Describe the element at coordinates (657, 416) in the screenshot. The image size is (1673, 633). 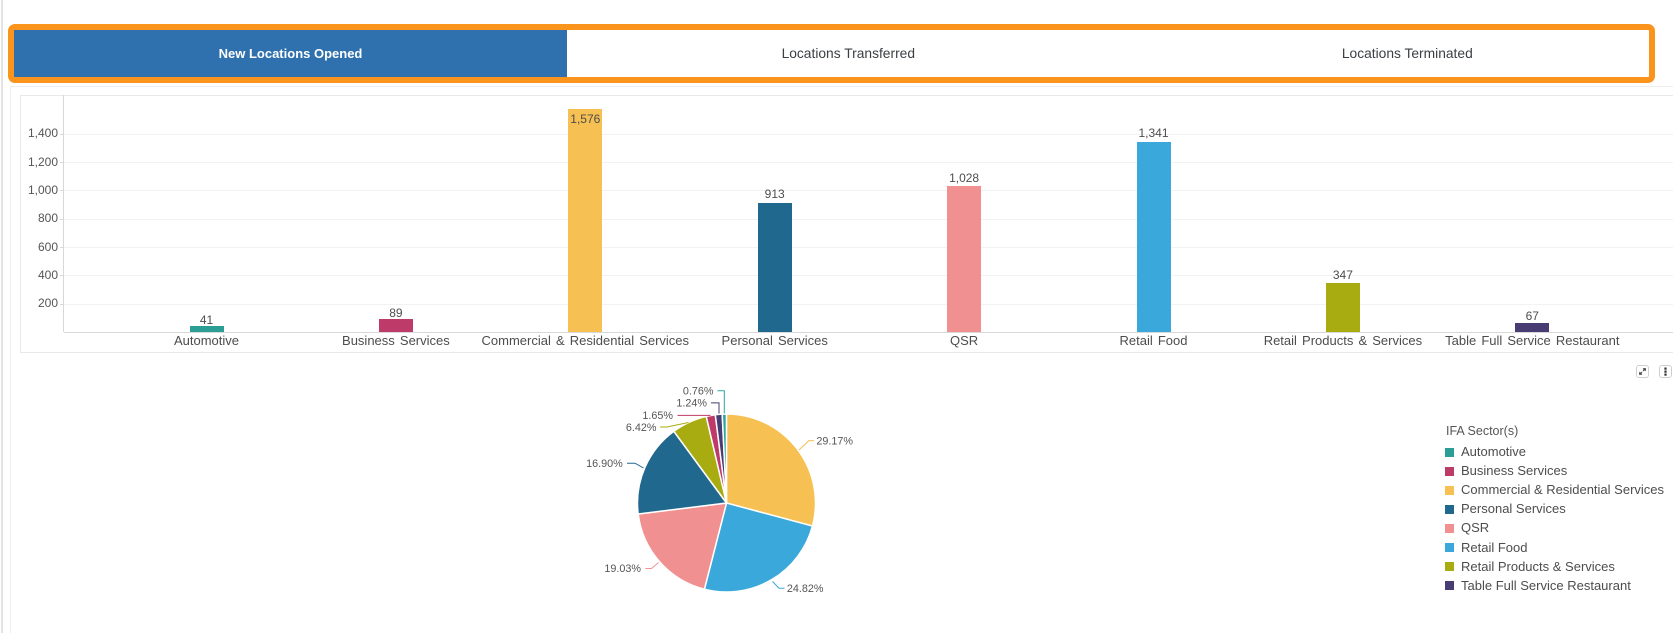
I see `svg-text: 1.65%` at that location.